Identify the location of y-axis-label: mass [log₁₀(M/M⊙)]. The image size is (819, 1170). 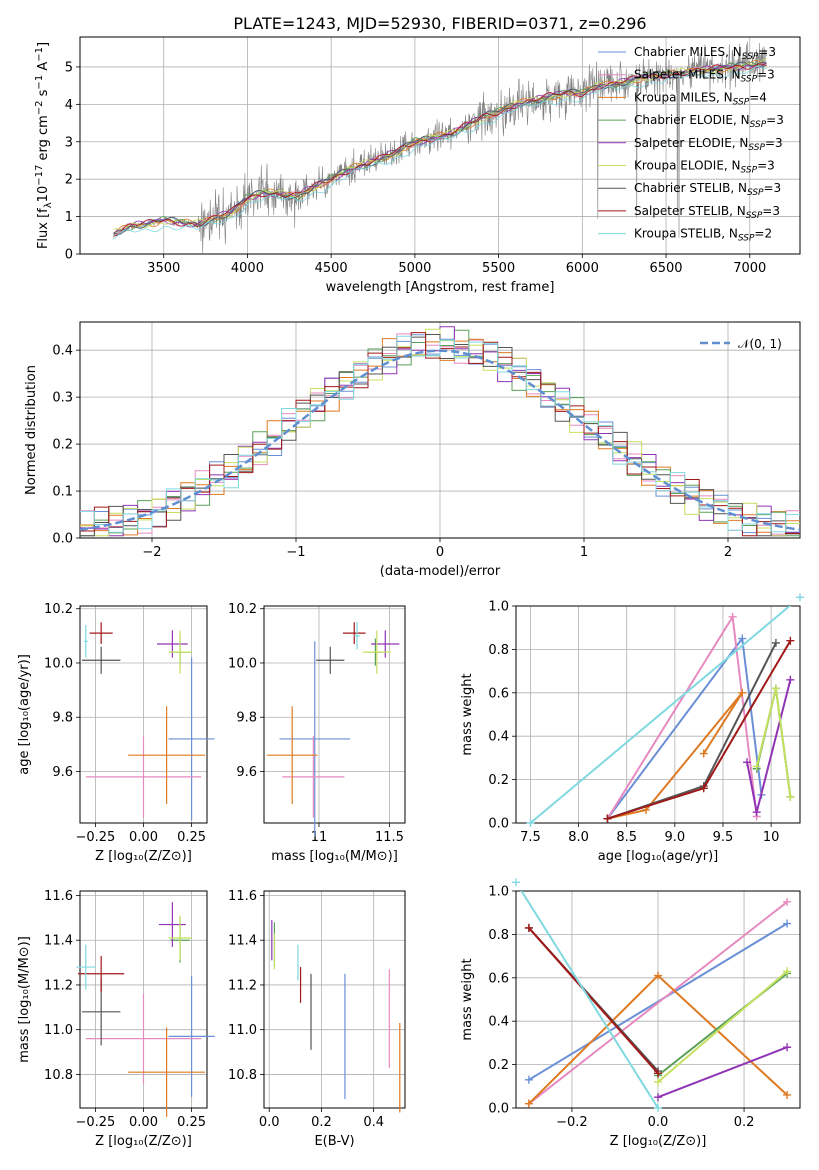
(24, 999).